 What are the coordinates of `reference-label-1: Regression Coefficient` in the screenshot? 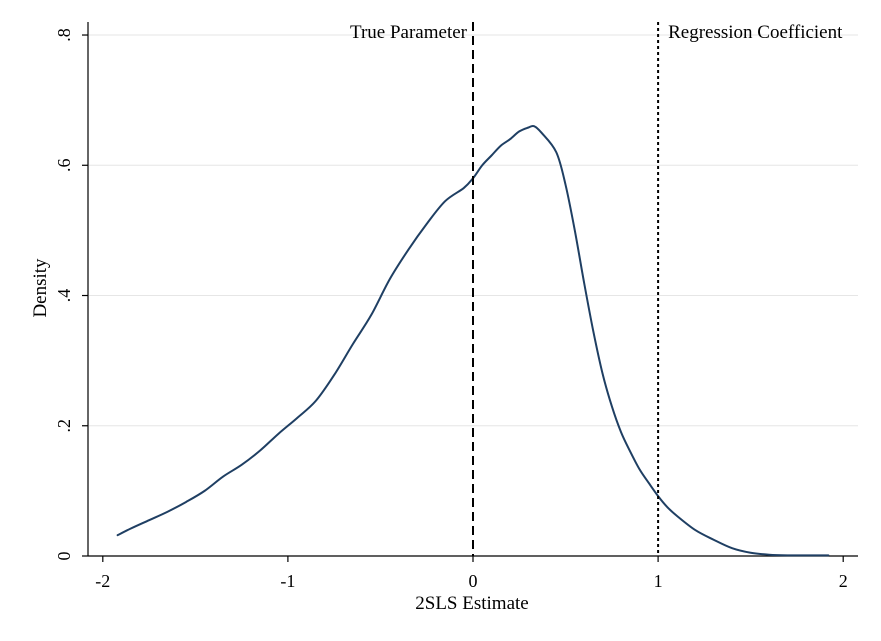 It's located at (755, 32).